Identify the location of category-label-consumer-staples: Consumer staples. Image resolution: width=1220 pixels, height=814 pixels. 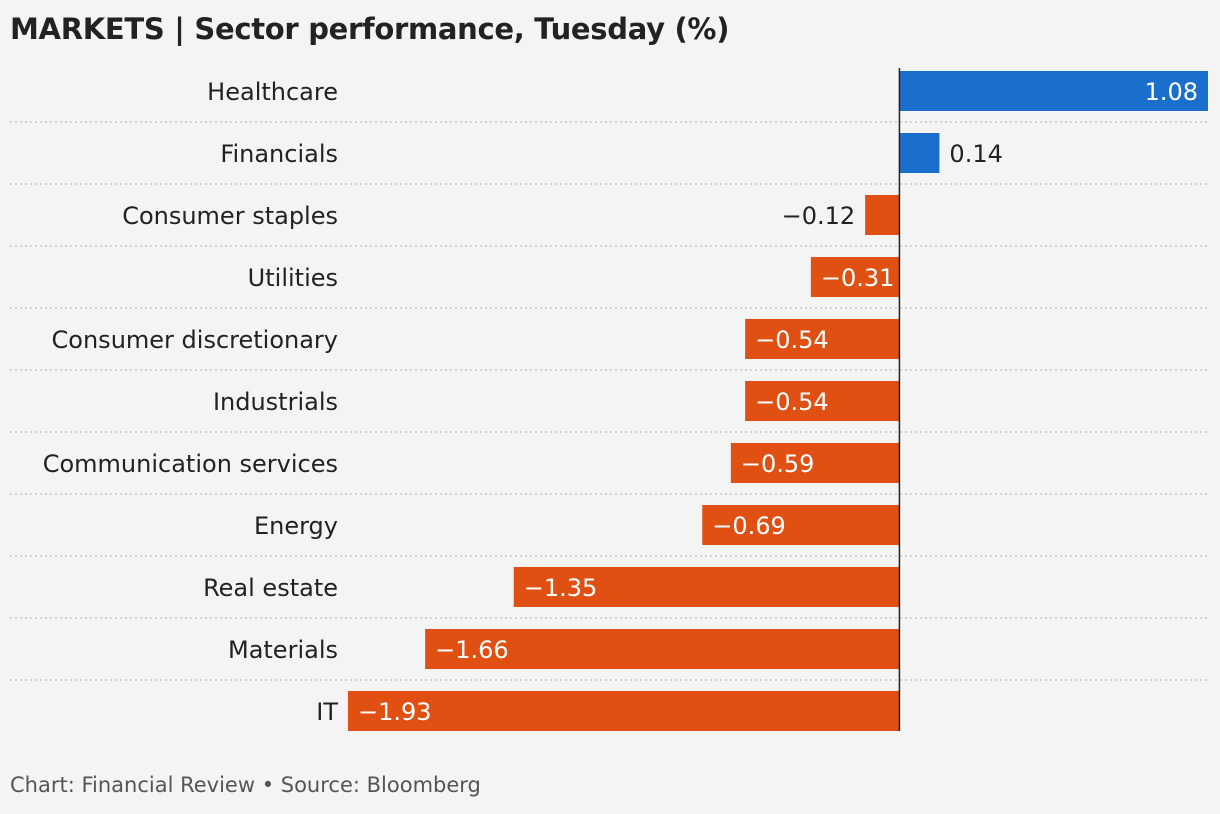
(230, 216).